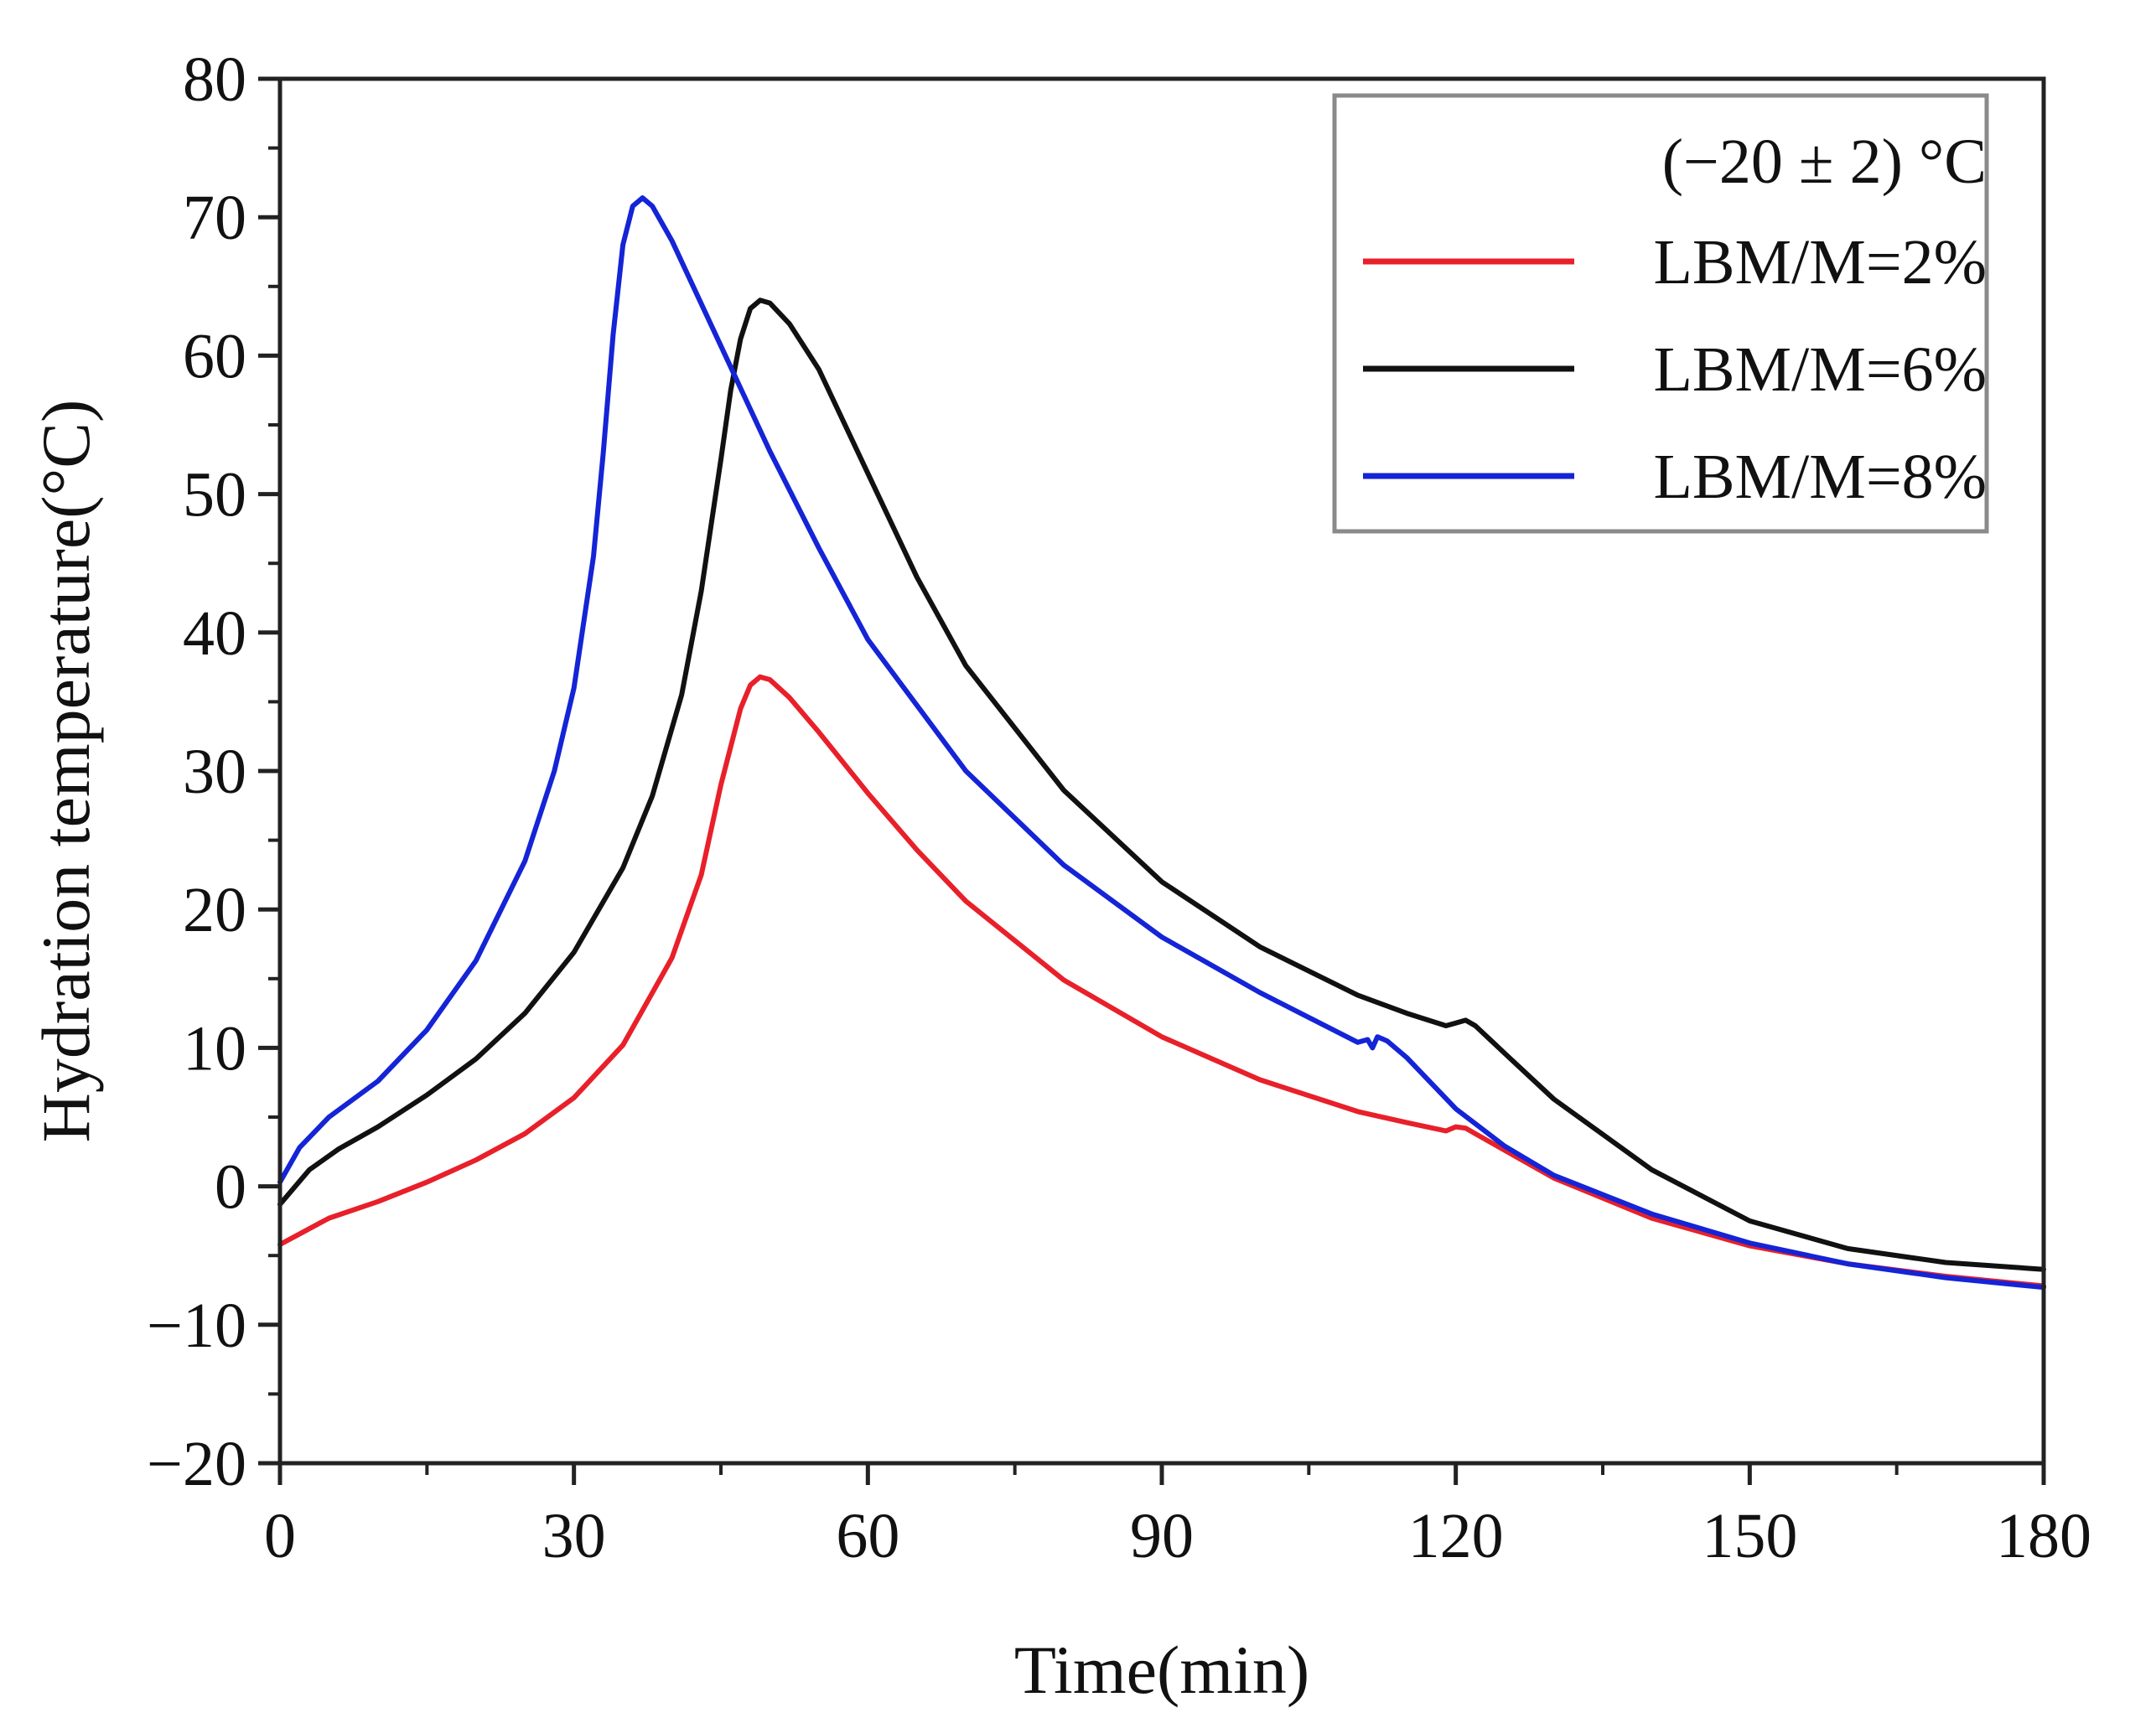  I want to click on legend-label-3: LBM/M=8%, so click(1820, 477).